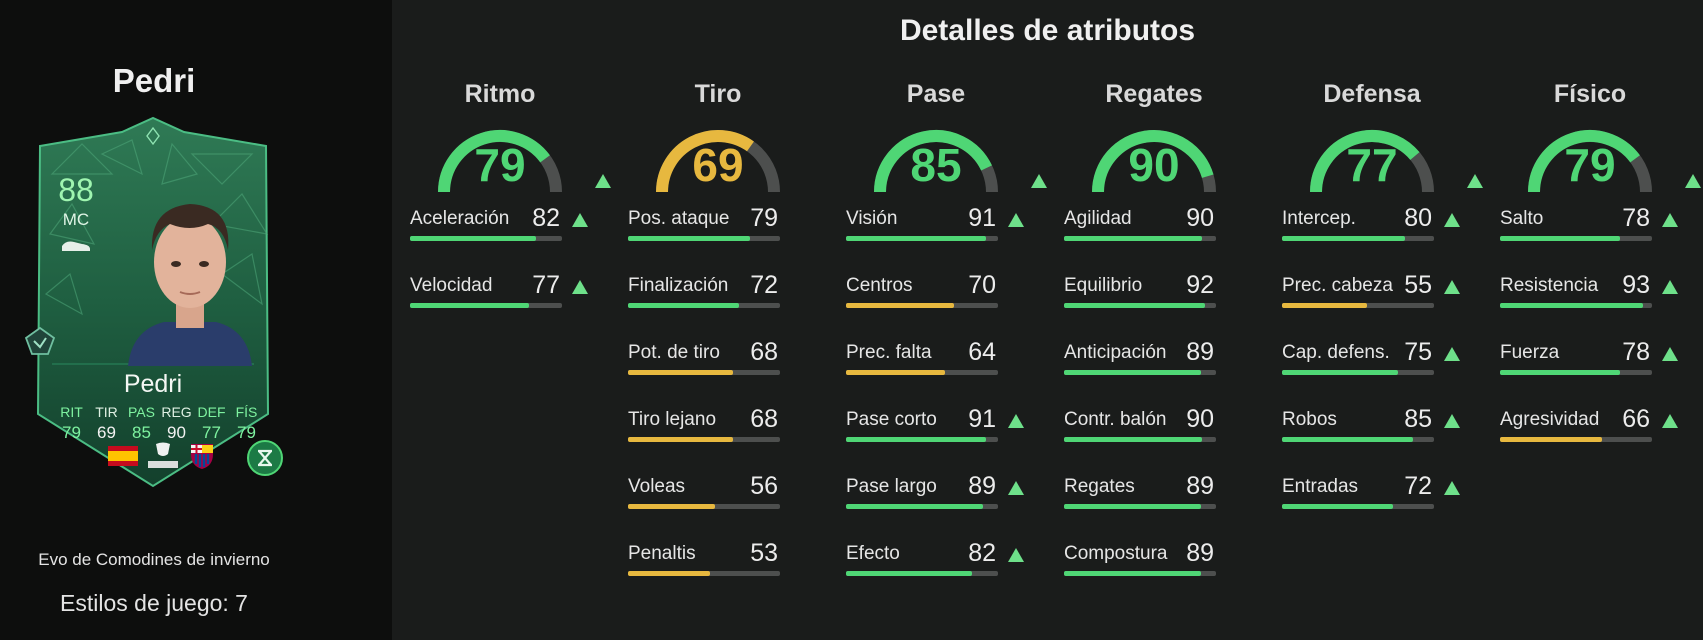  I want to click on attribute-column-0: Ritmo 79 Aceleración 82 Velocidad 77, so click(510, 210).